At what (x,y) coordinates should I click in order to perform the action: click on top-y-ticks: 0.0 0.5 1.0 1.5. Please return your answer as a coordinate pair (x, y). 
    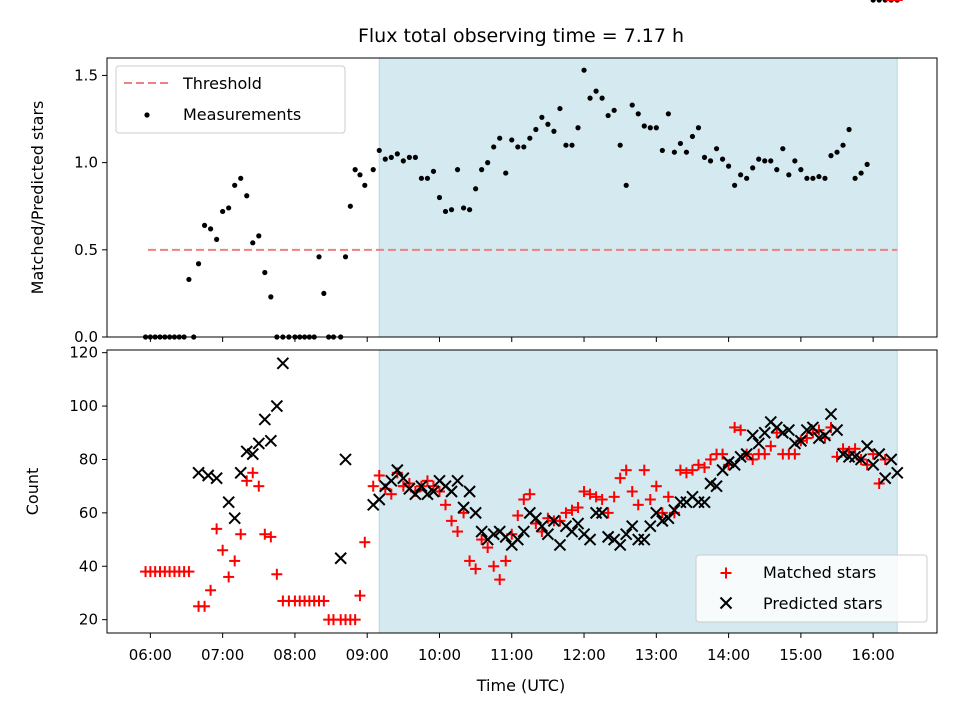
    Looking at the image, I should click on (90, 206).